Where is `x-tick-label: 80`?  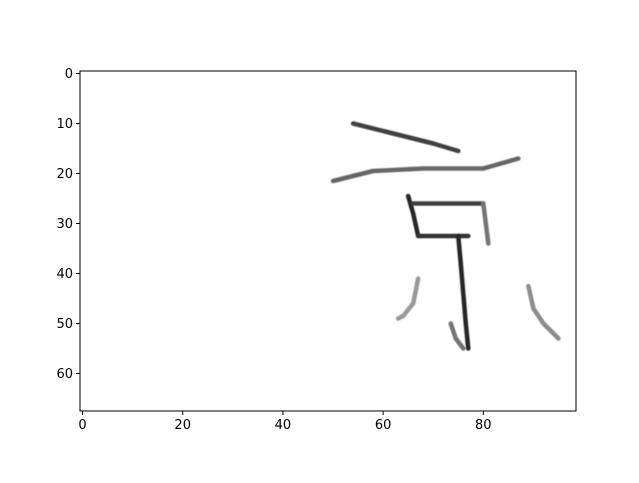 x-tick-label: 80 is located at coordinates (483, 425).